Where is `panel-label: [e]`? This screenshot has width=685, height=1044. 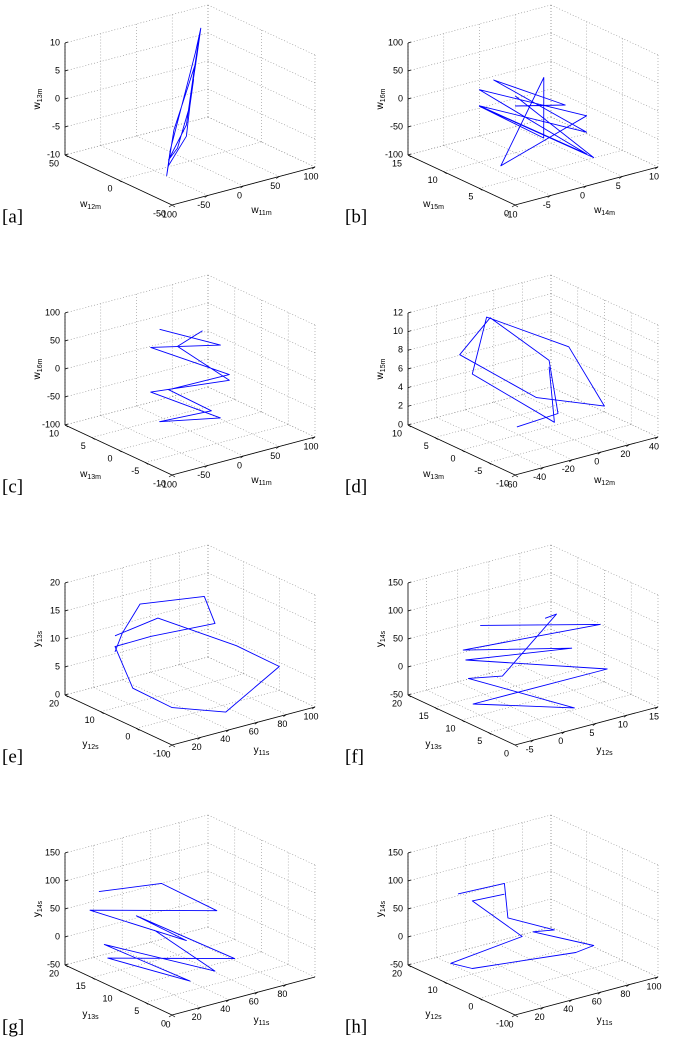 panel-label: [e] is located at coordinates (12, 756).